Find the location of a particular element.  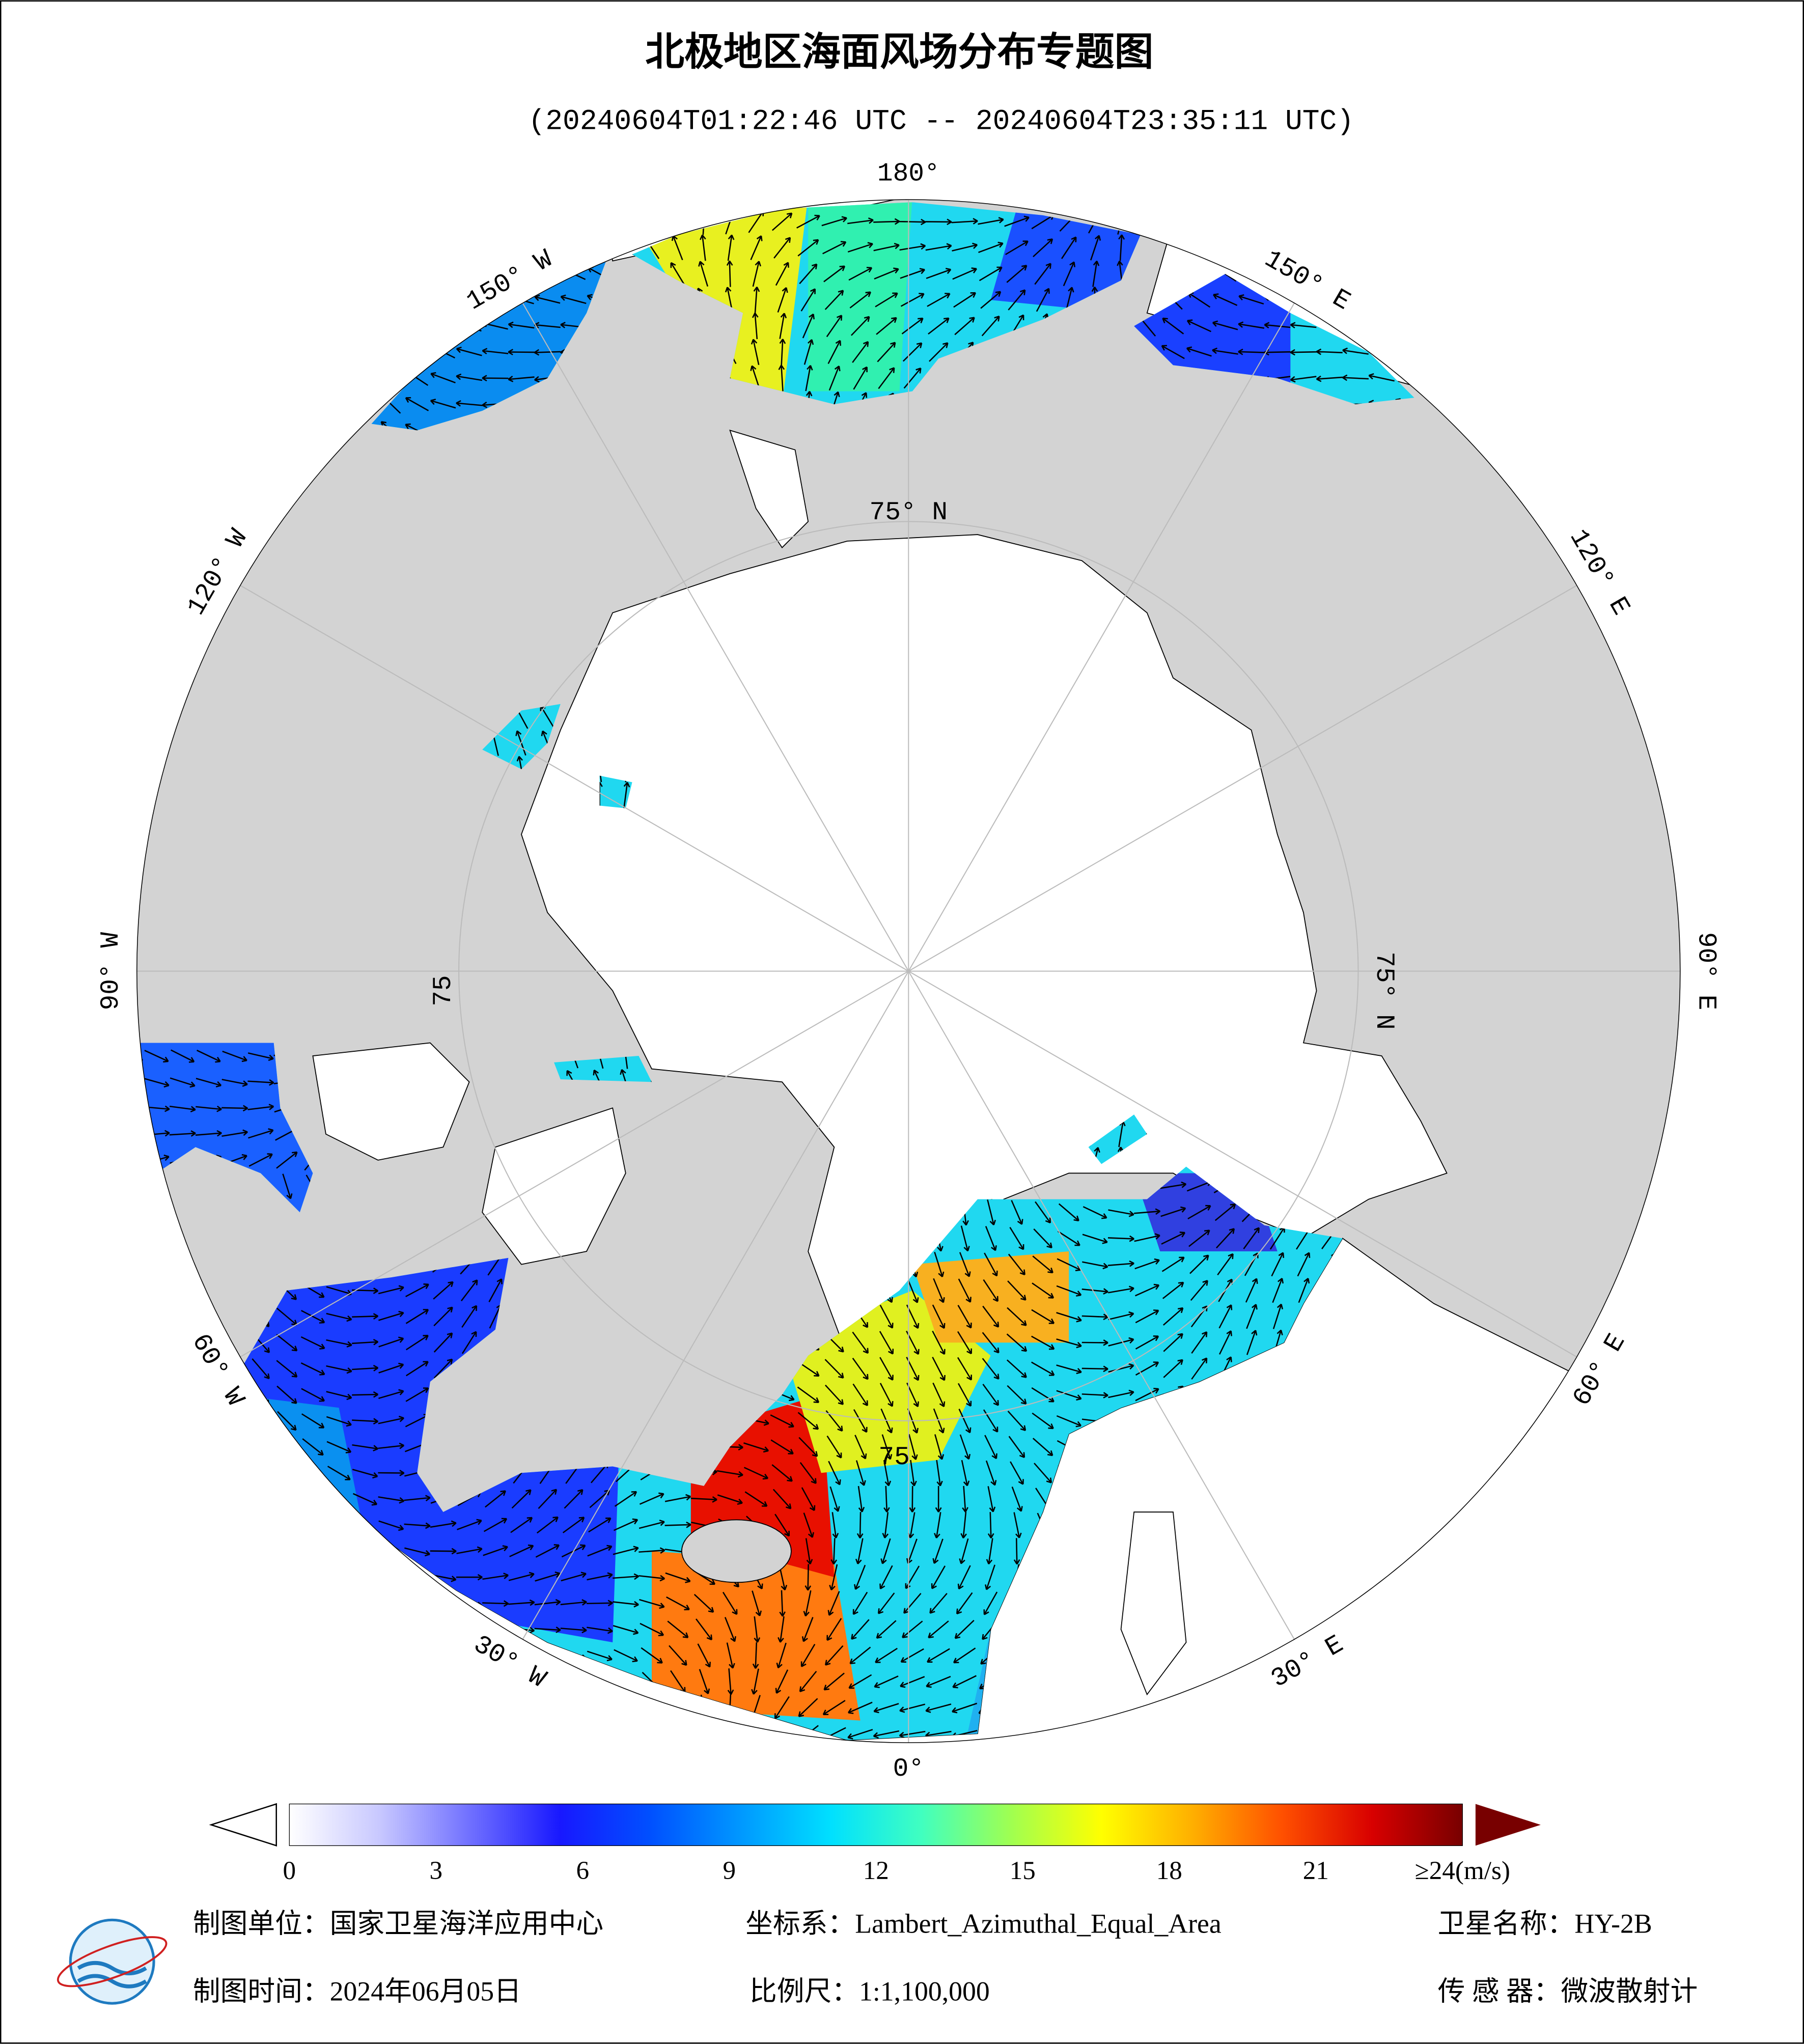

footer-sensor: 传 感 器：微波散射计 is located at coordinates (1568, 1991).